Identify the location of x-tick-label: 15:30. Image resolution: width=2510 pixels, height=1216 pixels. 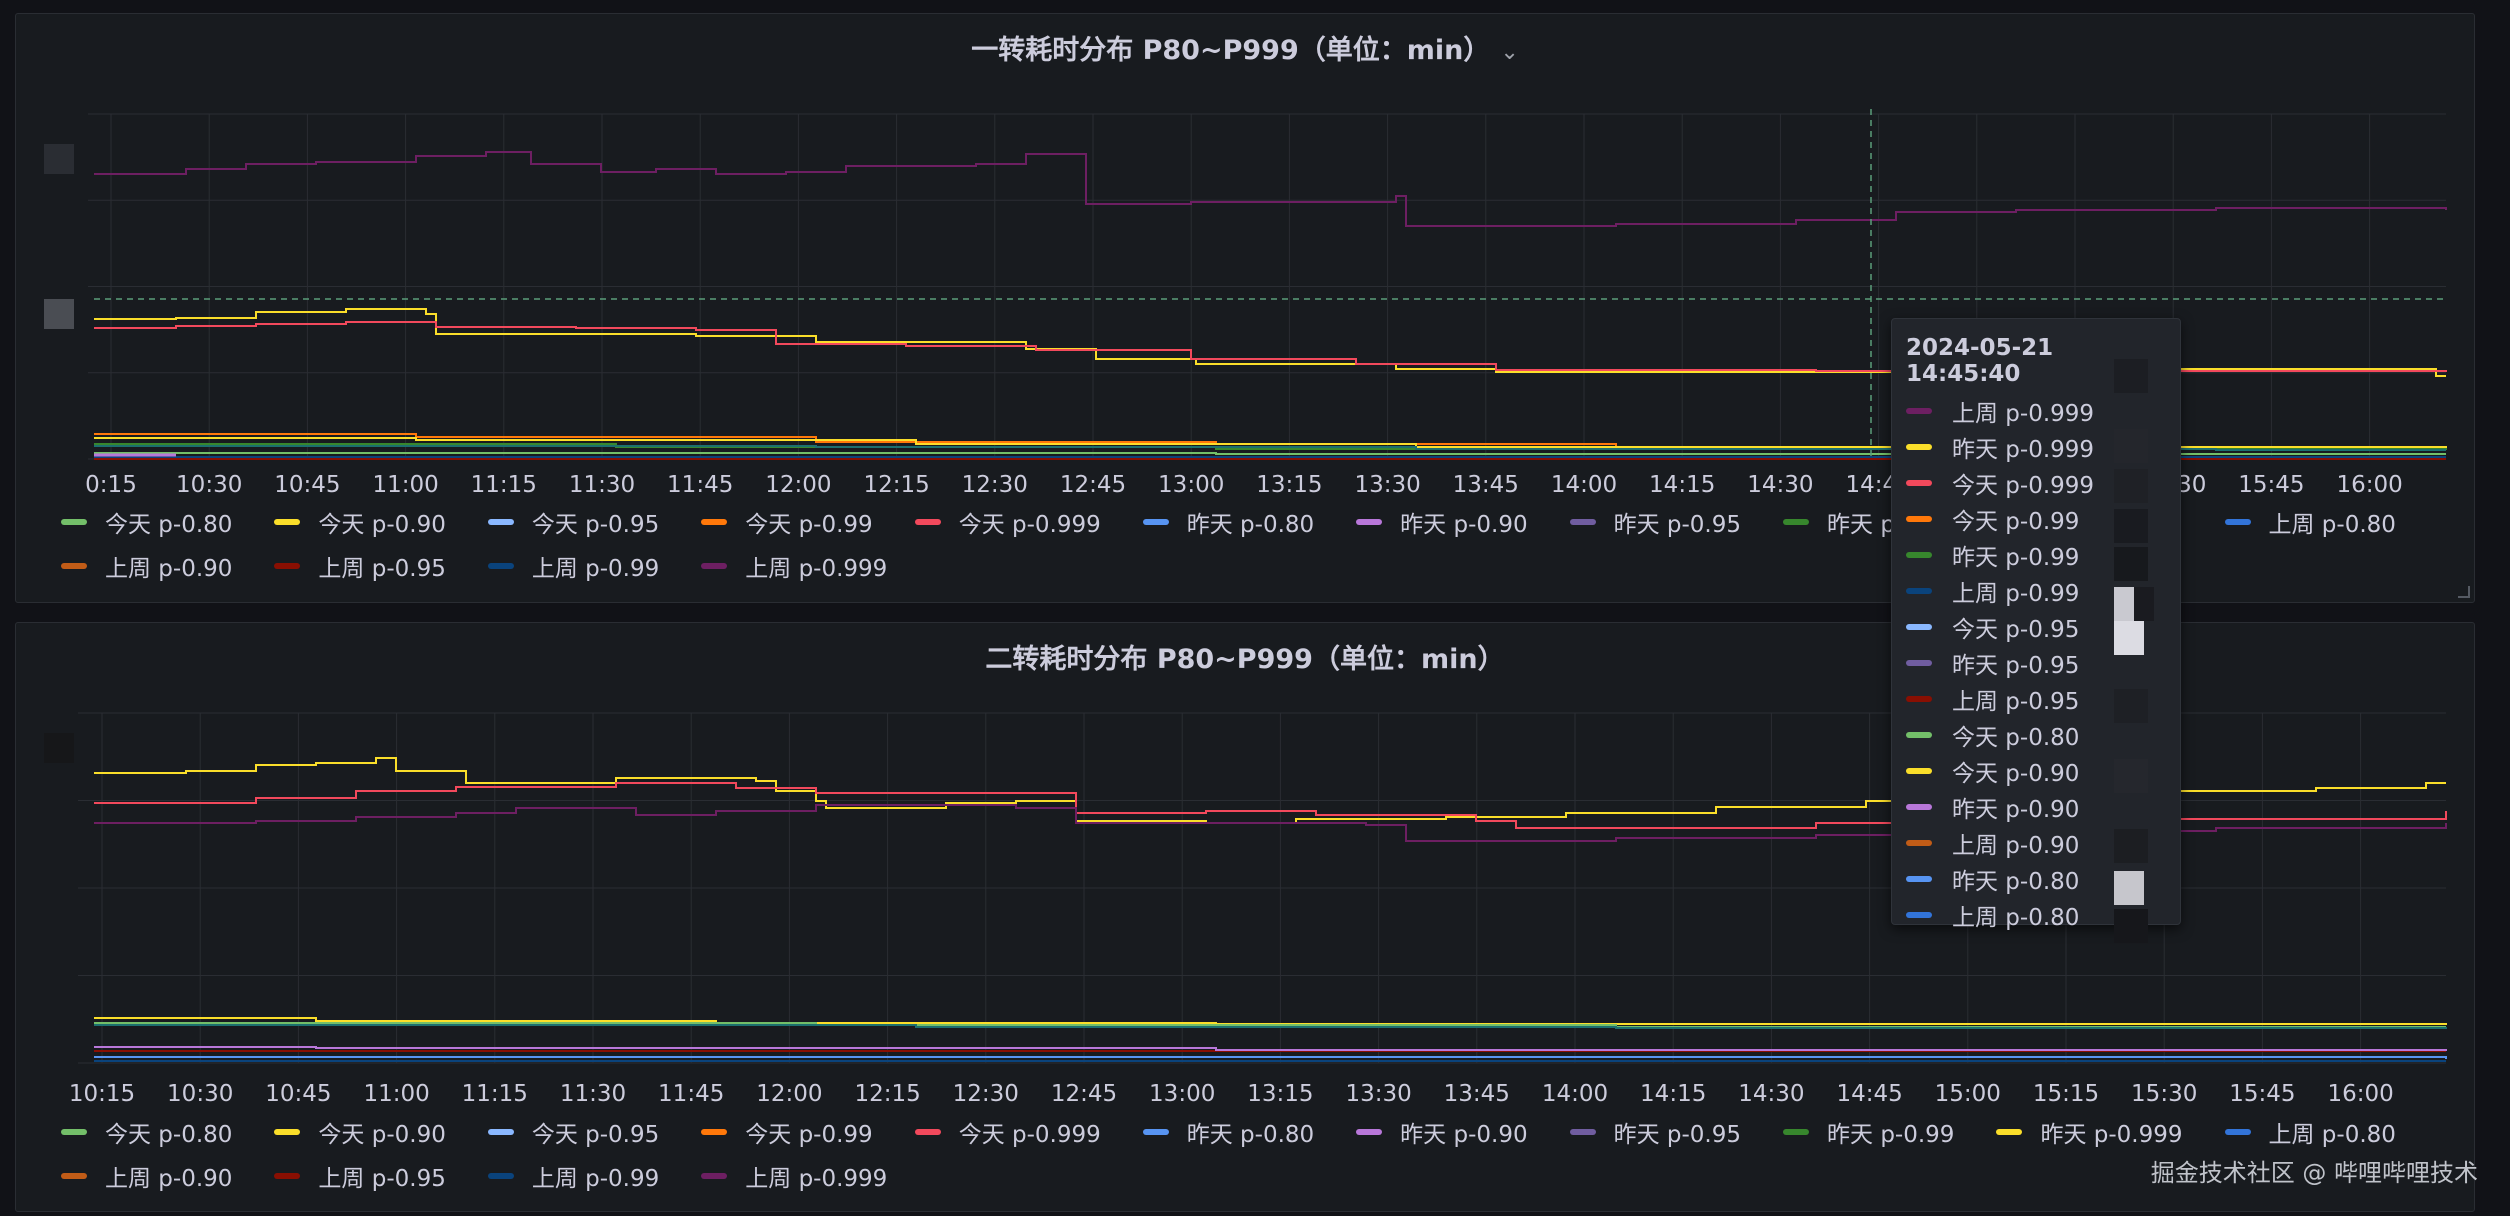
(2164, 1092).